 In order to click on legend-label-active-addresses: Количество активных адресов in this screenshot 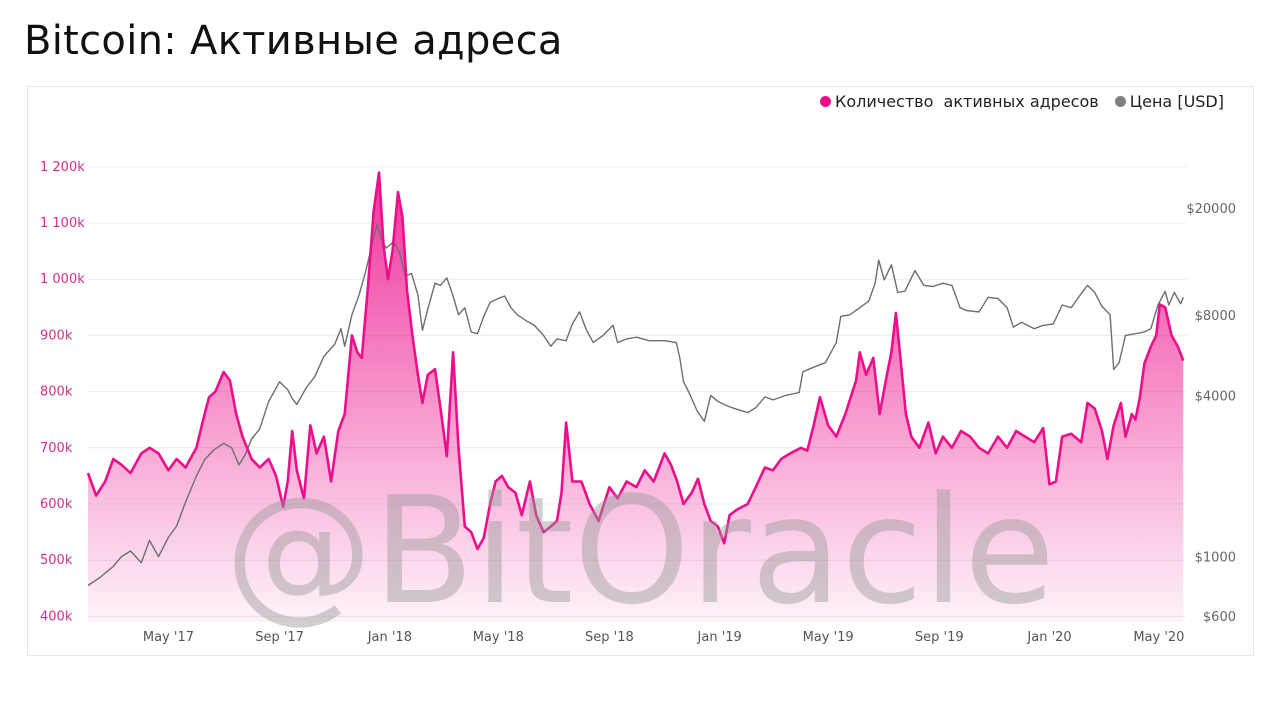, I will do `click(966, 101)`.